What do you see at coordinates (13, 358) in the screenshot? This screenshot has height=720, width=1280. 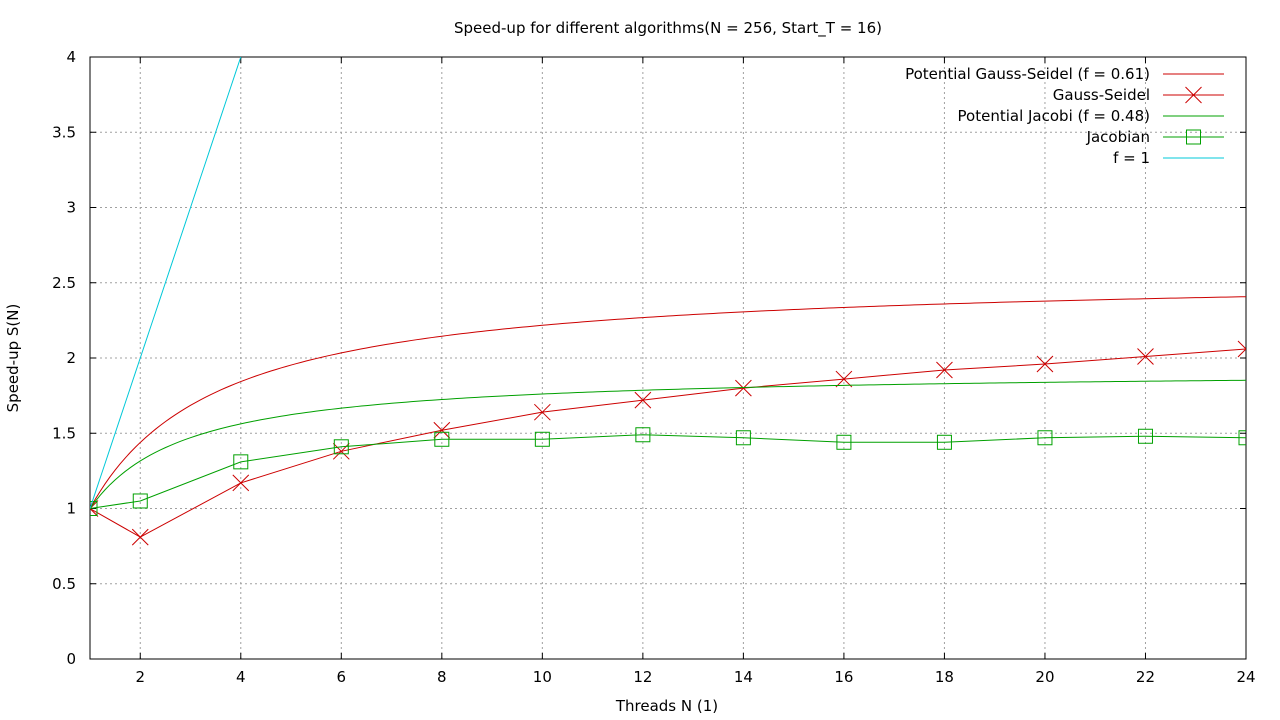 I see `y-axis-label: Speed-up S(N)` at bounding box center [13, 358].